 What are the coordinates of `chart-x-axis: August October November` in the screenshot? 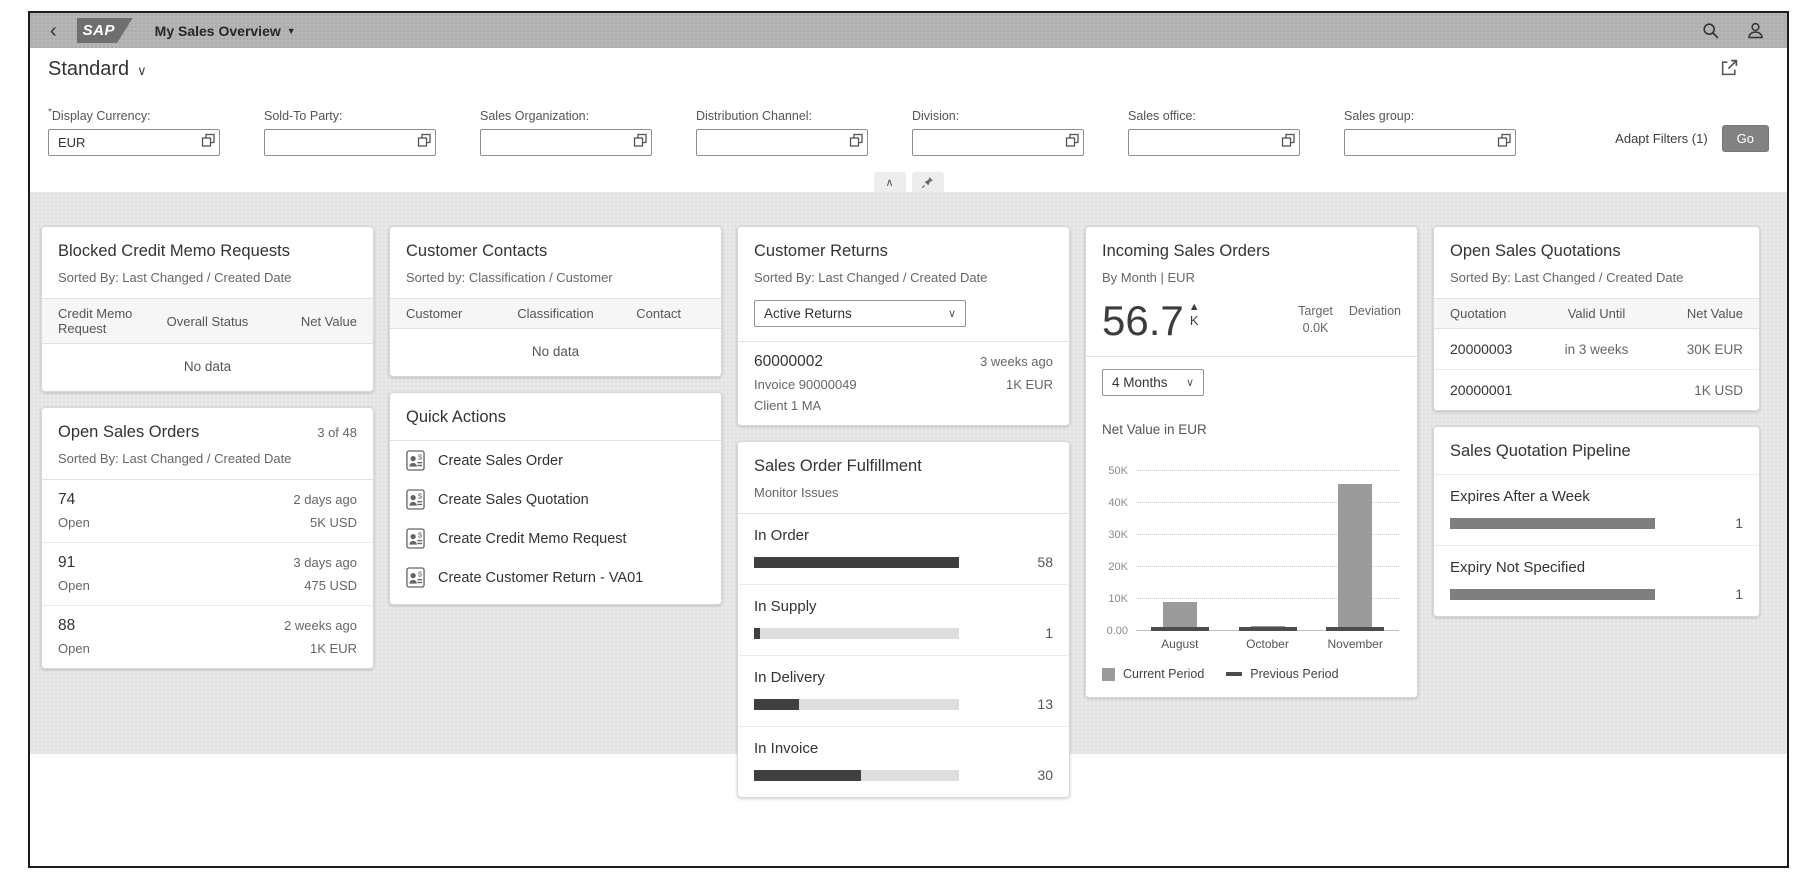 It's located at (1272, 644).